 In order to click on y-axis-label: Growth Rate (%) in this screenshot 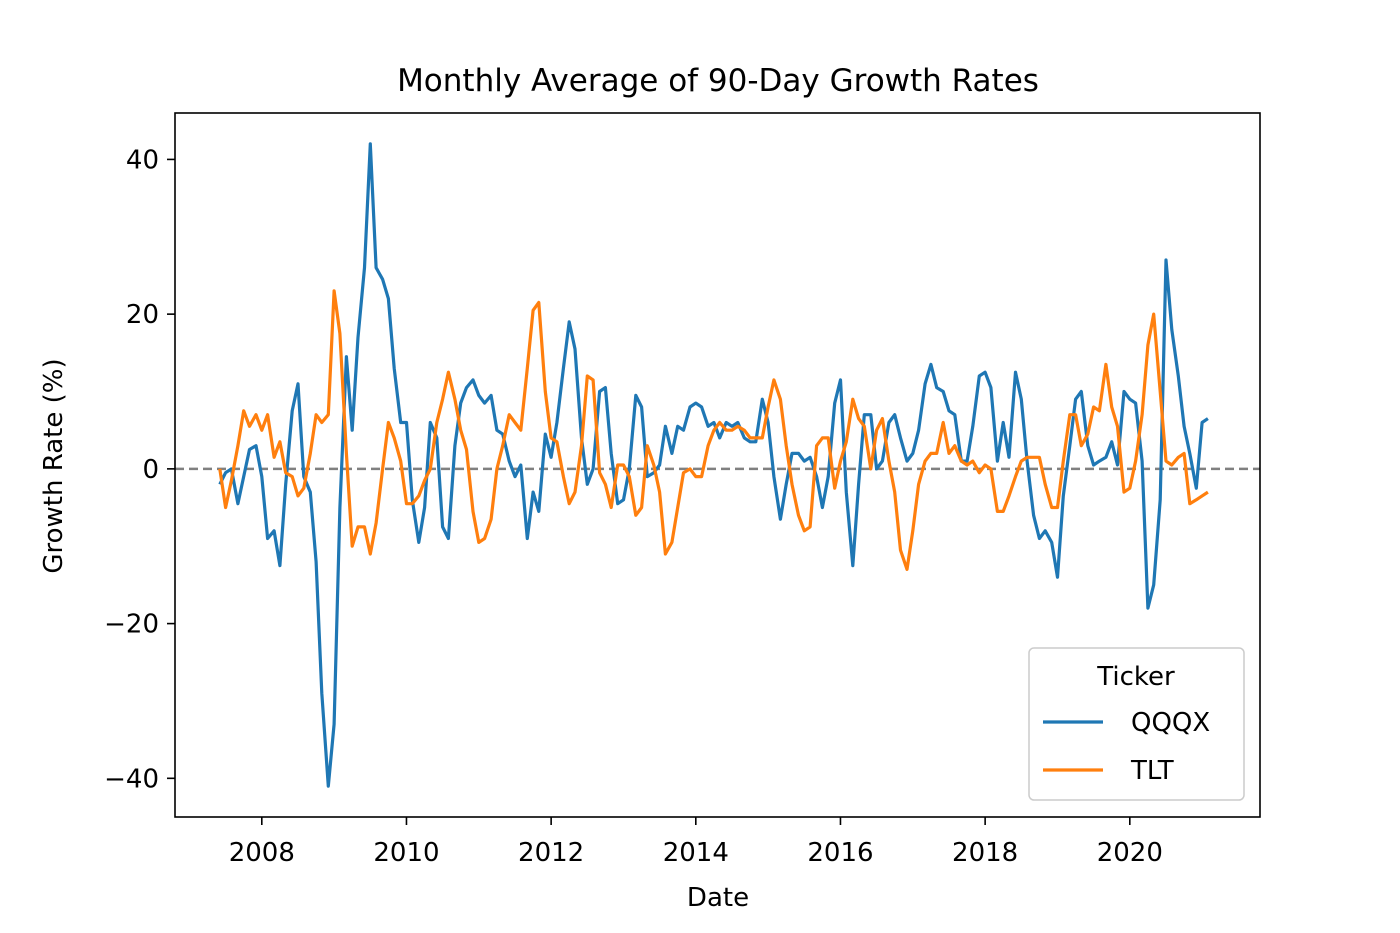, I will do `click(54, 465)`.